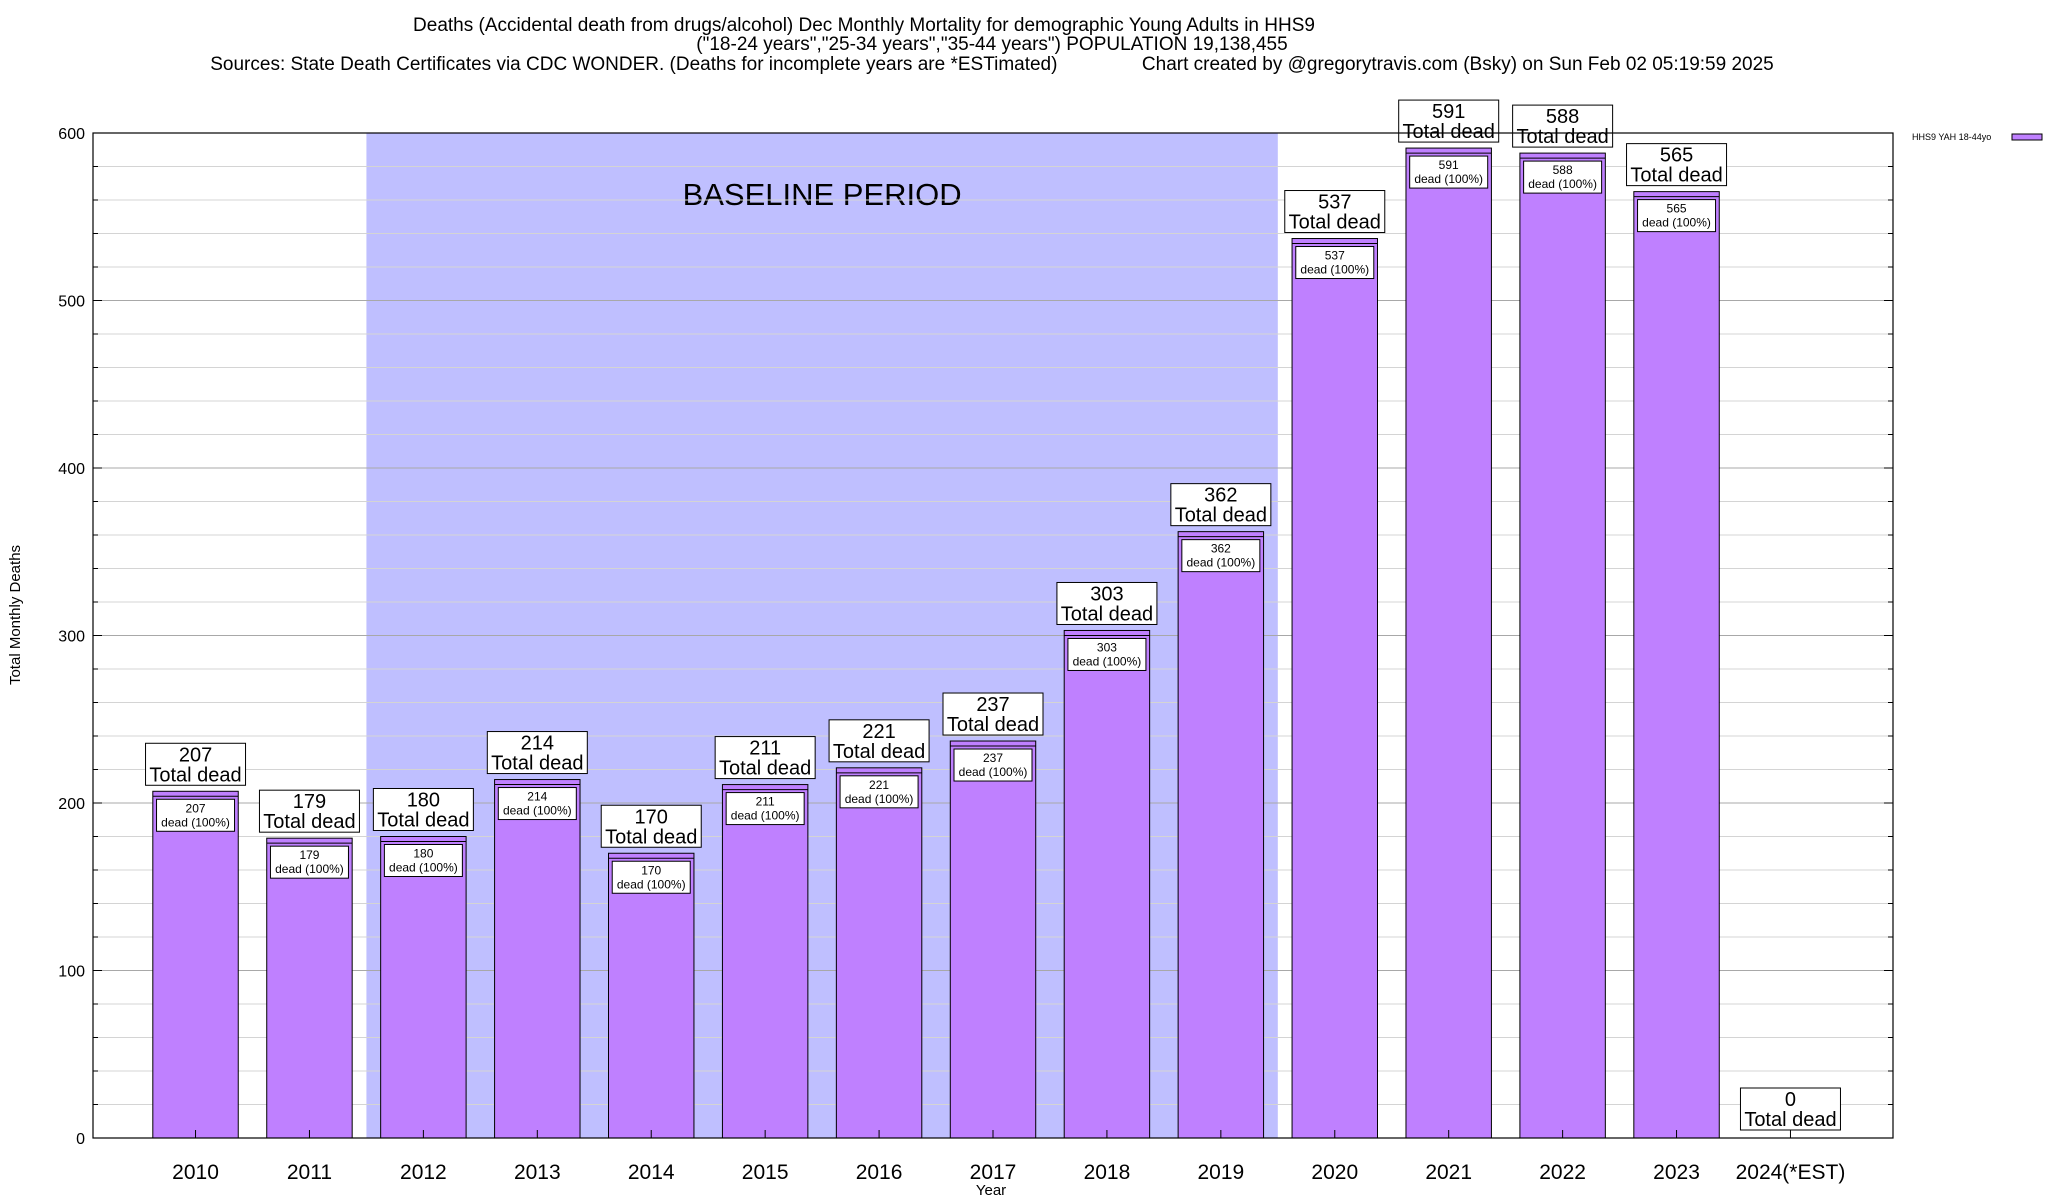  Describe the element at coordinates (765, 1172) in the screenshot. I see `x-tick-label: 2015` at that location.